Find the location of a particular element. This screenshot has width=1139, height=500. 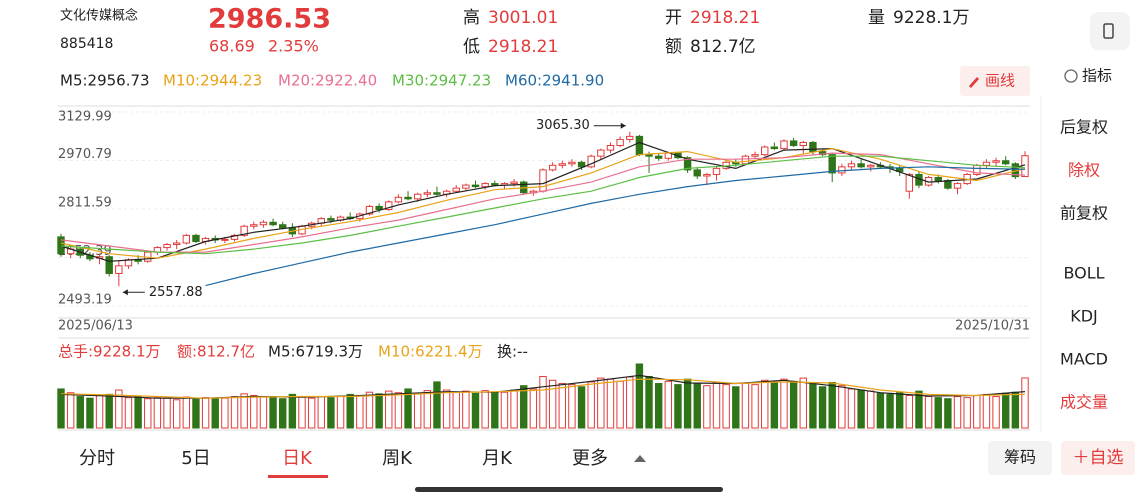

chip-label: 筹码 is located at coordinates (1020, 457).